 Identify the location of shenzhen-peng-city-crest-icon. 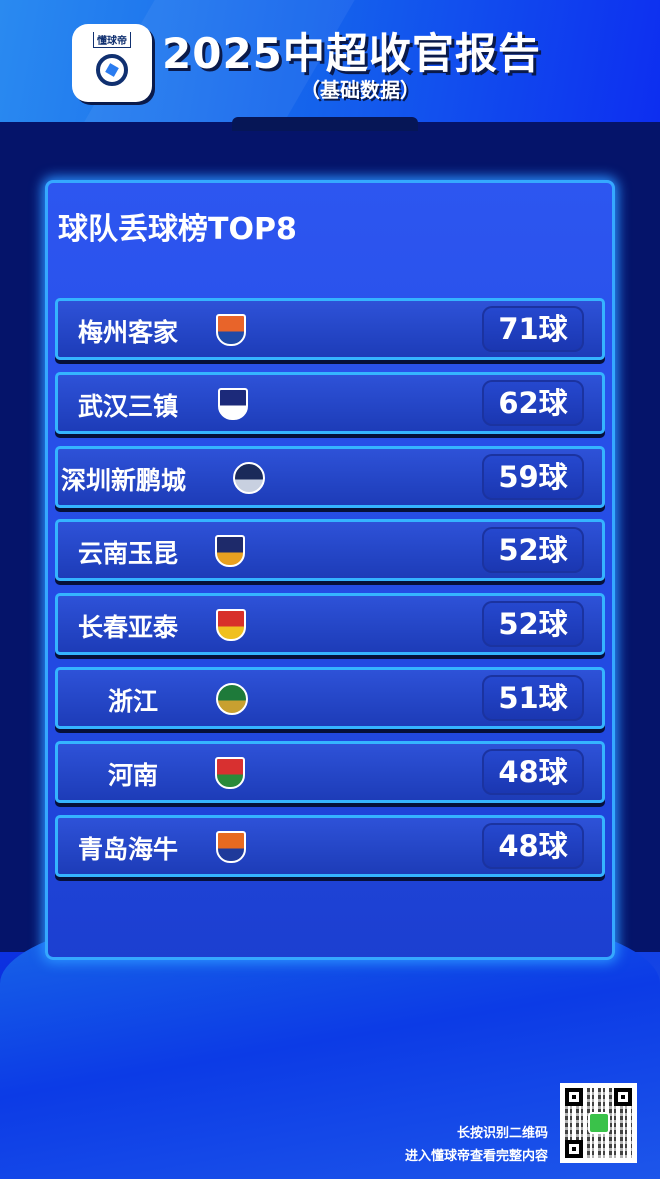
(249, 477).